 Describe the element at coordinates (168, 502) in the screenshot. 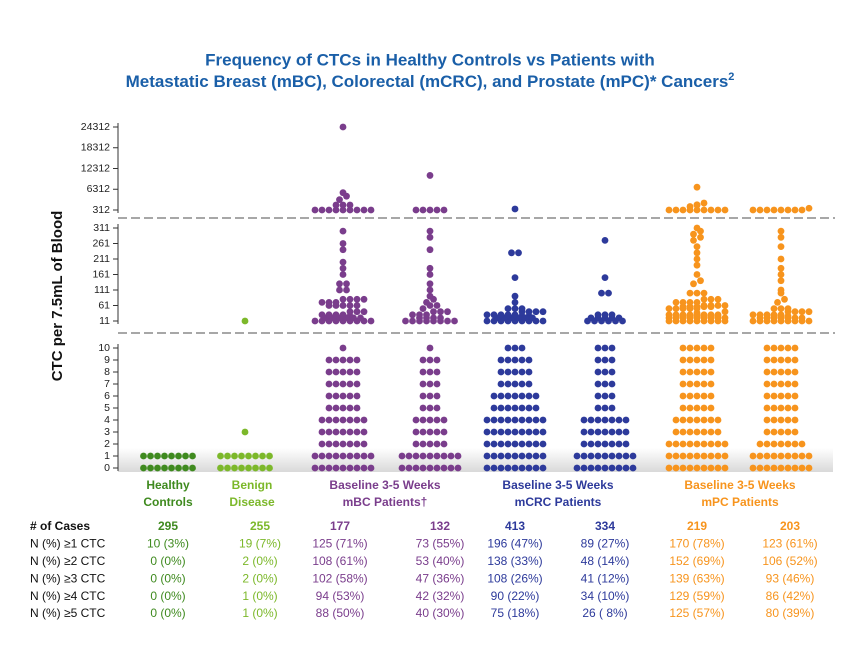

I see `group-label: Controls` at that location.